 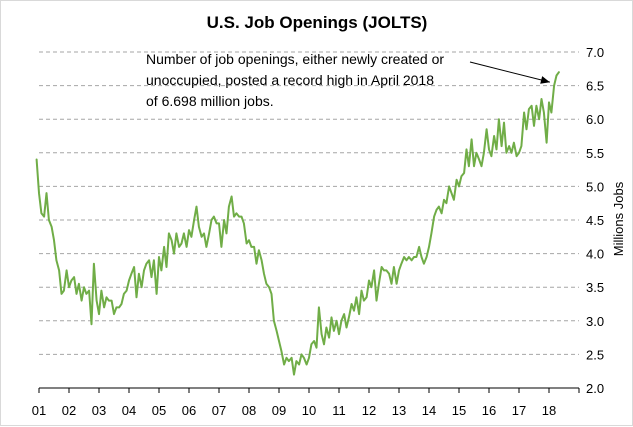 I want to click on chart-title: U.S. Job Openings (JOLTS), so click(x=317, y=22).